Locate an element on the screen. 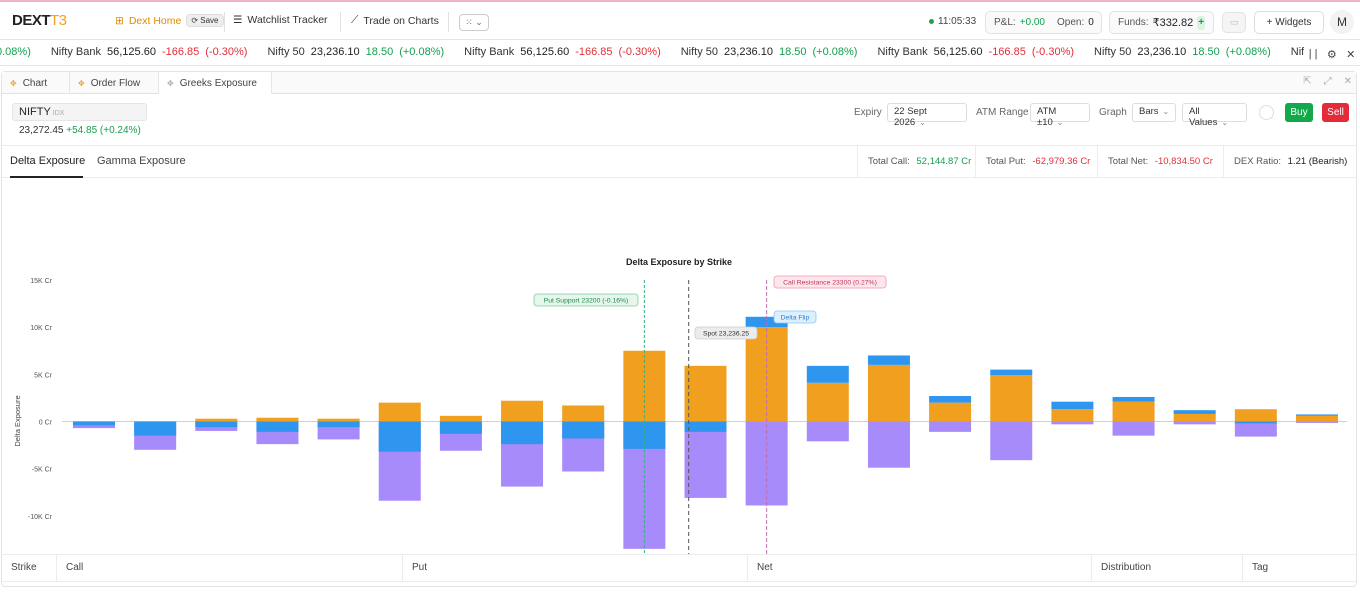  tab-chart: ✥ Chart is located at coordinates (36, 83).